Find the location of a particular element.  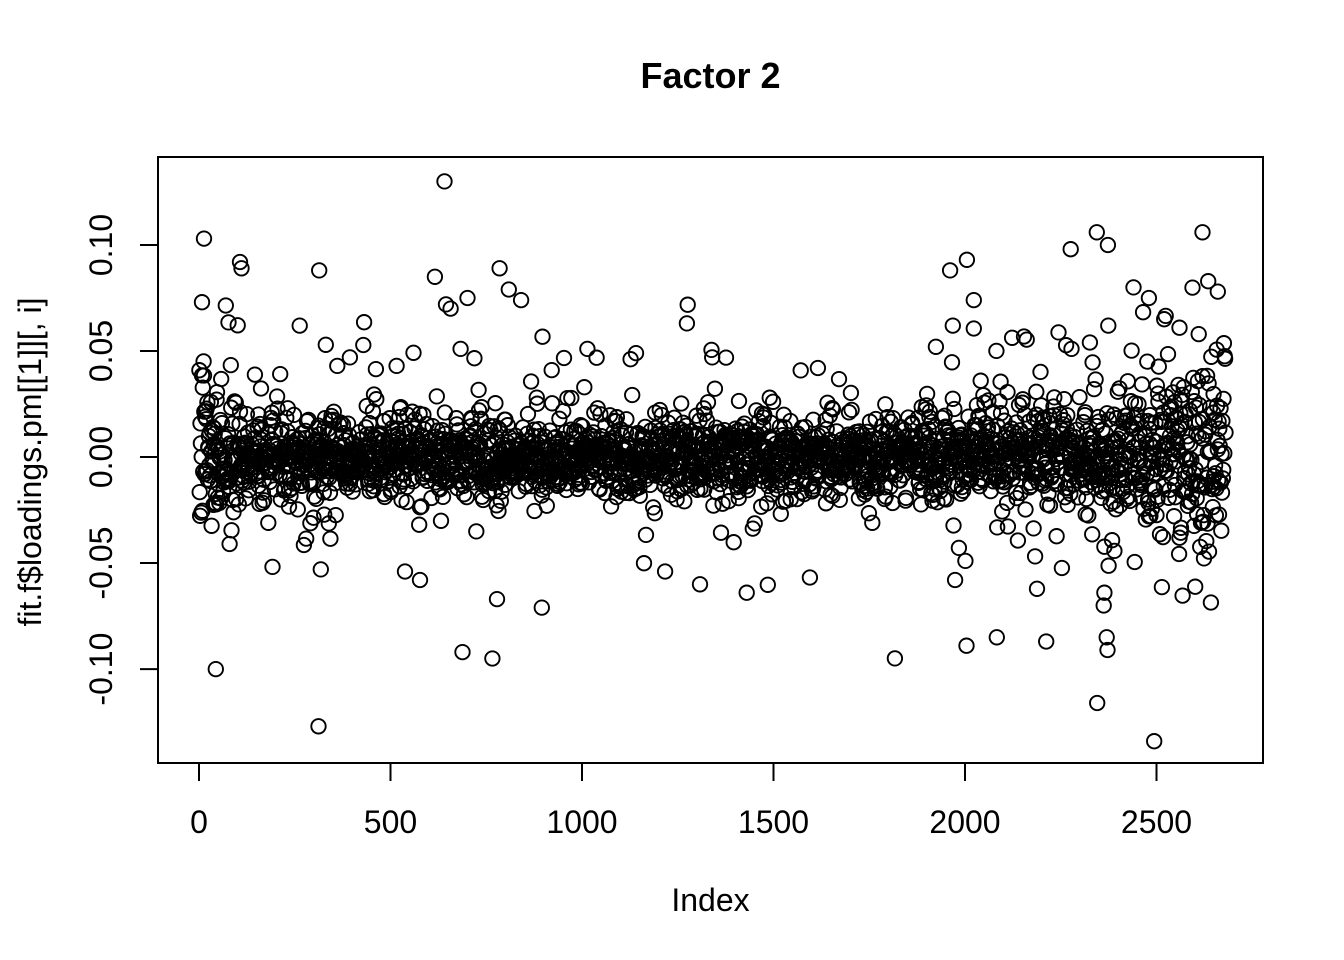

x-axis-tick-label: 1000 is located at coordinates (581, 822).